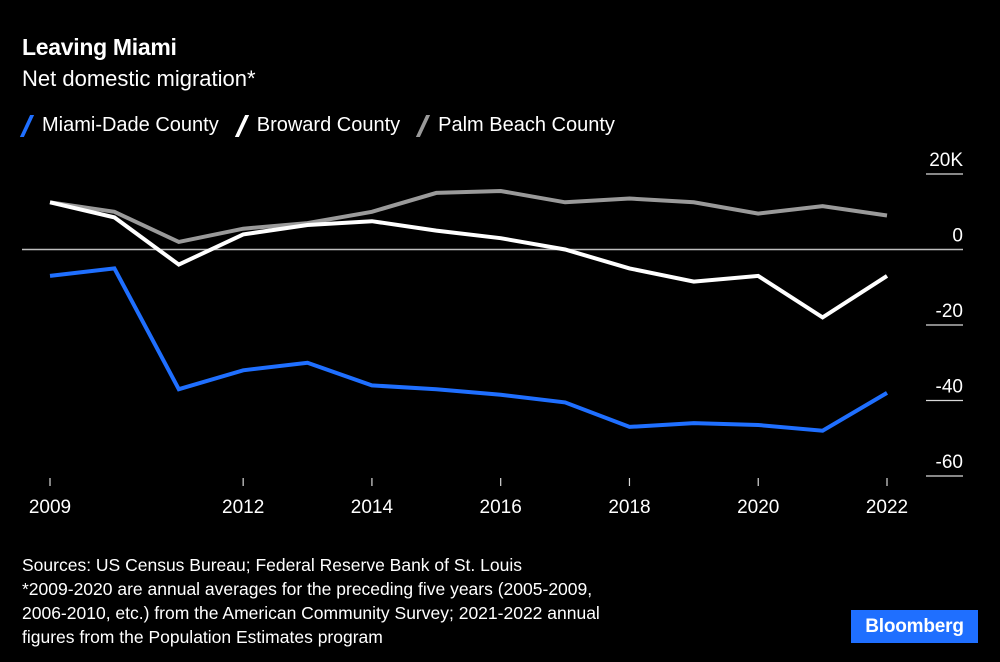 This screenshot has height=662, width=1000. What do you see at coordinates (50, 507) in the screenshot?
I see `x-tick-label: 2009` at bounding box center [50, 507].